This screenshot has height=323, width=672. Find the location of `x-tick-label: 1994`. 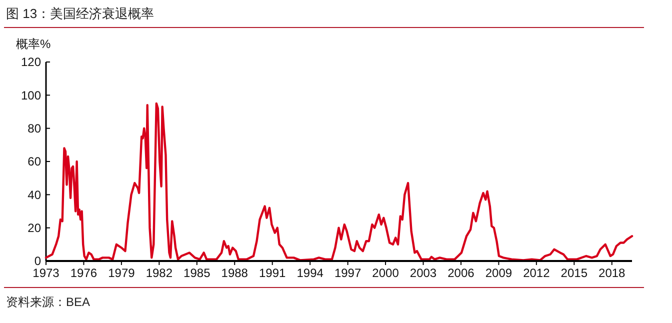

x-tick-label: 1994 is located at coordinates (310, 273).